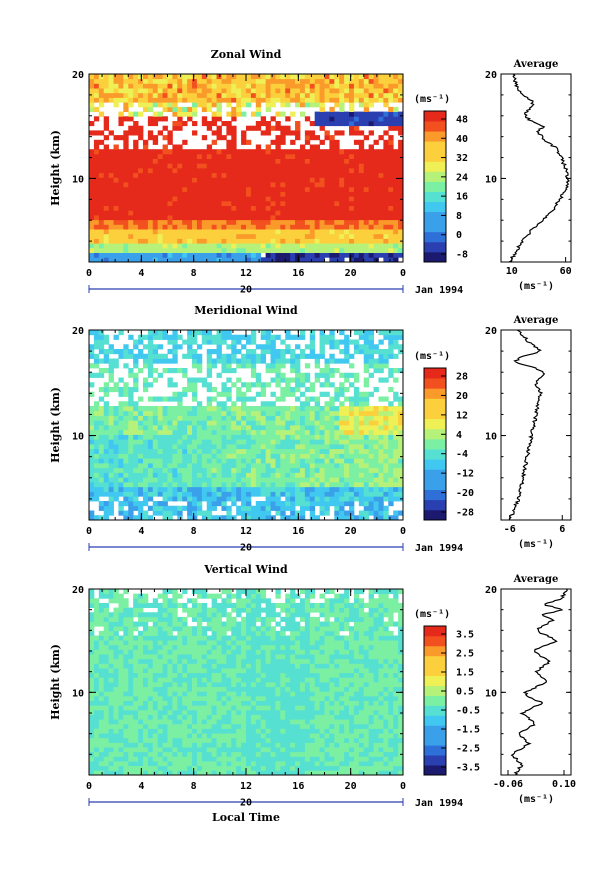 This screenshot has width=616, height=873. Describe the element at coordinates (351, 531) in the screenshot. I see `x-tick-label: 20` at that location.